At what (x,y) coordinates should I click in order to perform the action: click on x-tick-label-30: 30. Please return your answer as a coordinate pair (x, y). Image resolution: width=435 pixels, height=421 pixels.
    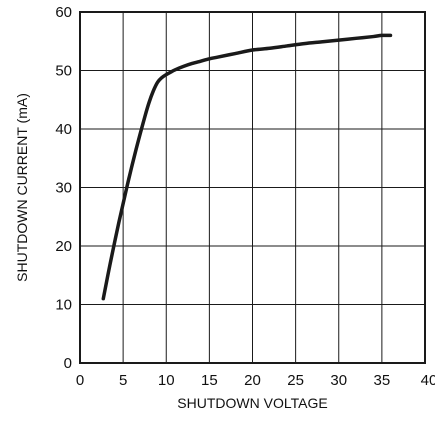
    Looking at the image, I should click on (338, 380).